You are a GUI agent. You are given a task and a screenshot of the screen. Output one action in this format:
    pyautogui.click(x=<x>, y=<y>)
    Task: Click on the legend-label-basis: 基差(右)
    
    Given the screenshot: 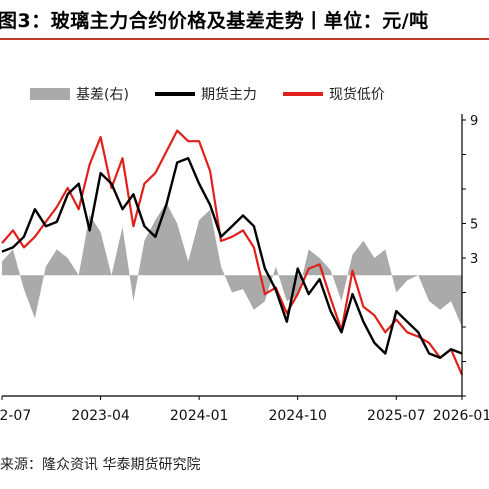 What is the action you would take?
    pyautogui.click(x=102, y=95)
    